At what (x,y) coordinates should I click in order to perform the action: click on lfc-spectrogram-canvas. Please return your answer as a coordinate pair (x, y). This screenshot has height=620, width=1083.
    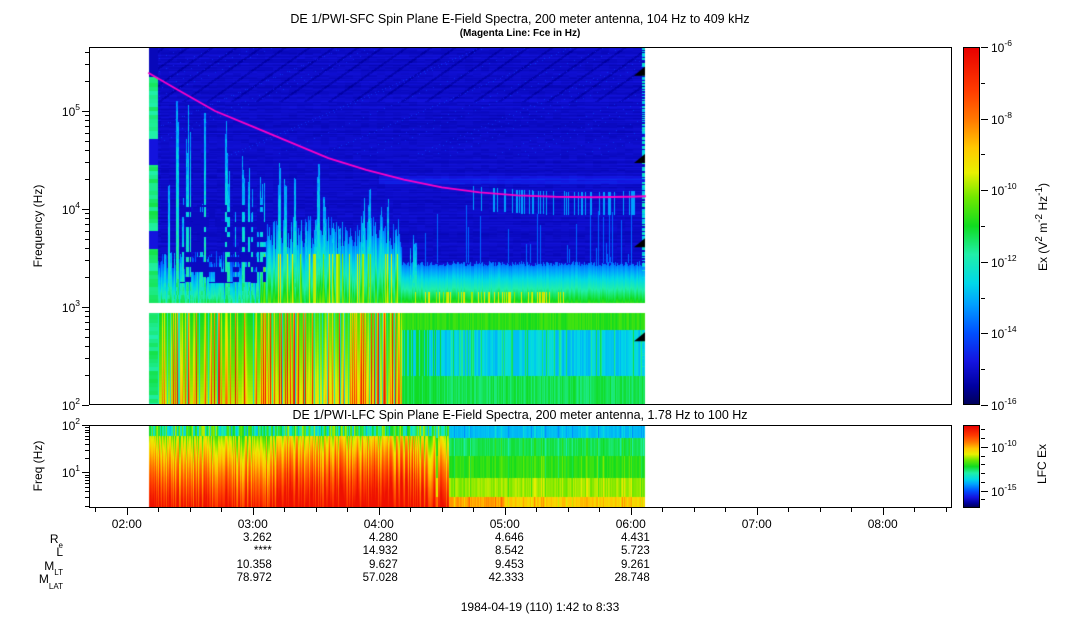
    Looking at the image, I should click on (520, 466).